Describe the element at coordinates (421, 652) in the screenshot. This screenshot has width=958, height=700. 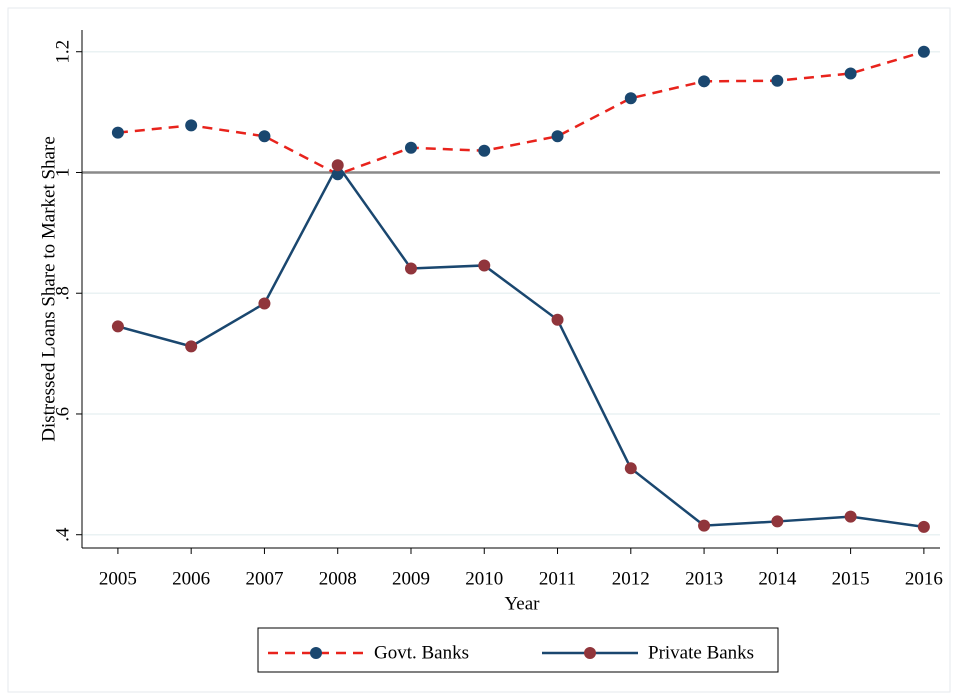
I see `legend-label: Govt. Banks` at that location.